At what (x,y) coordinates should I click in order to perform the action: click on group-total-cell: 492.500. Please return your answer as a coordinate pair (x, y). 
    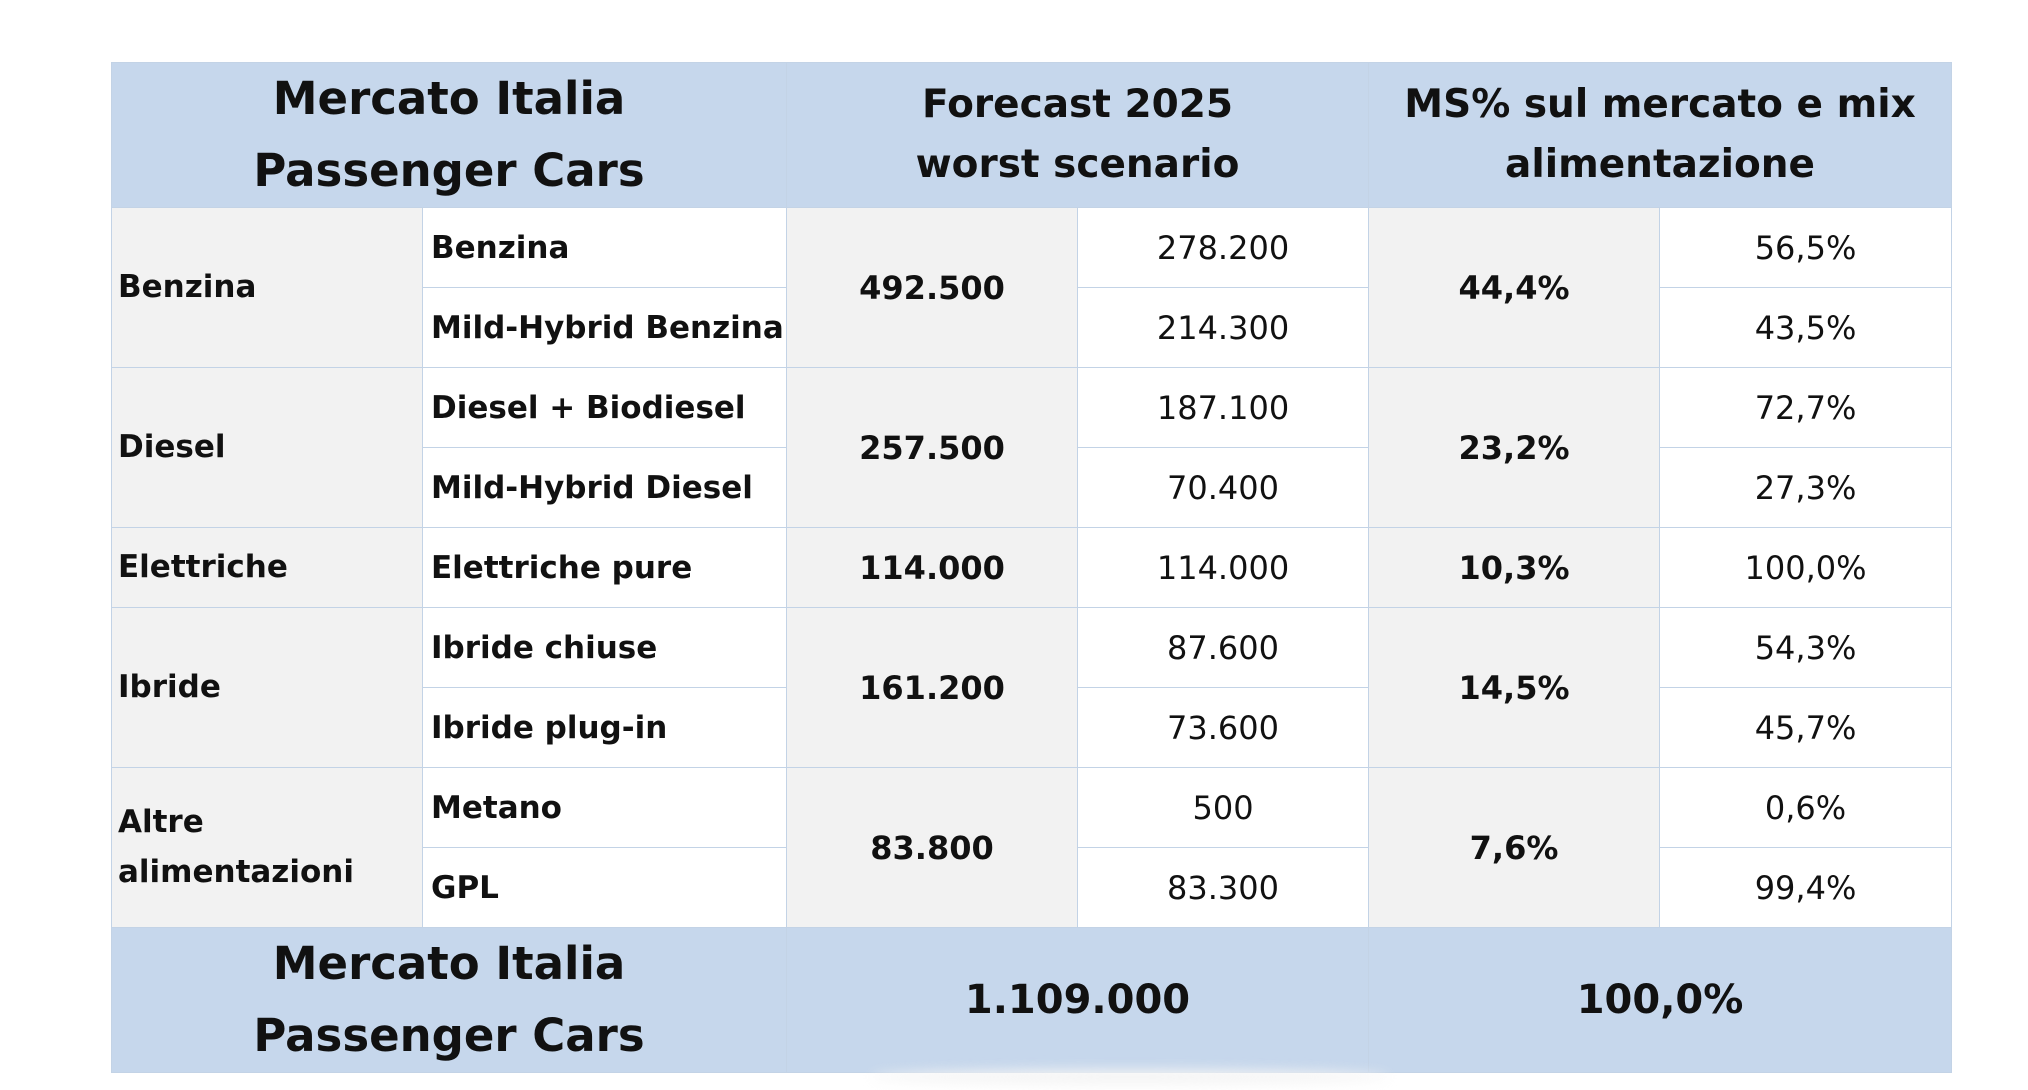
    Looking at the image, I should click on (932, 287).